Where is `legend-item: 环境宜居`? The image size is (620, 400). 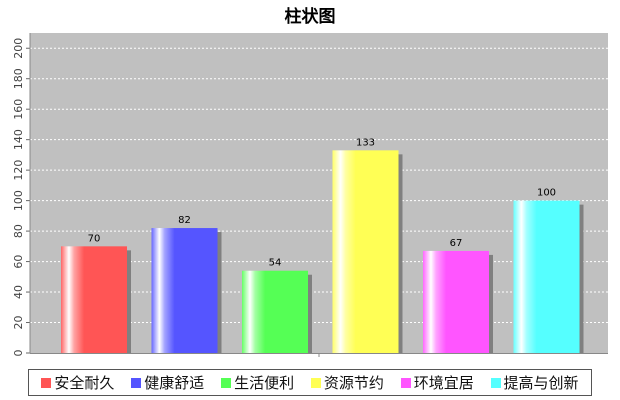 legend-item: 环境宜居 is located at coordinates (437, 382).